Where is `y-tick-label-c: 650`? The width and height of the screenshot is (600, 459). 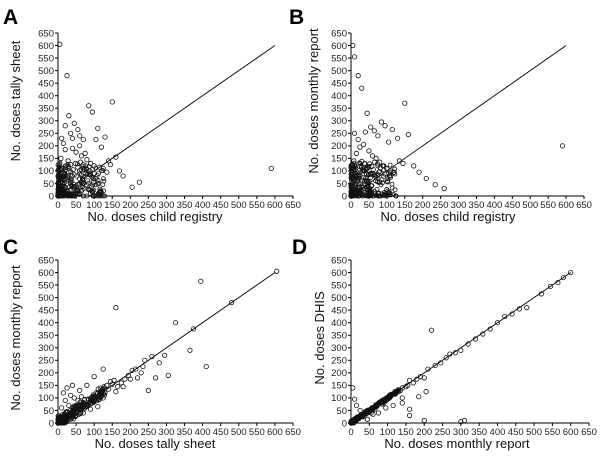 y-tick-label-c: 650 is located at coordinates (46, 260).